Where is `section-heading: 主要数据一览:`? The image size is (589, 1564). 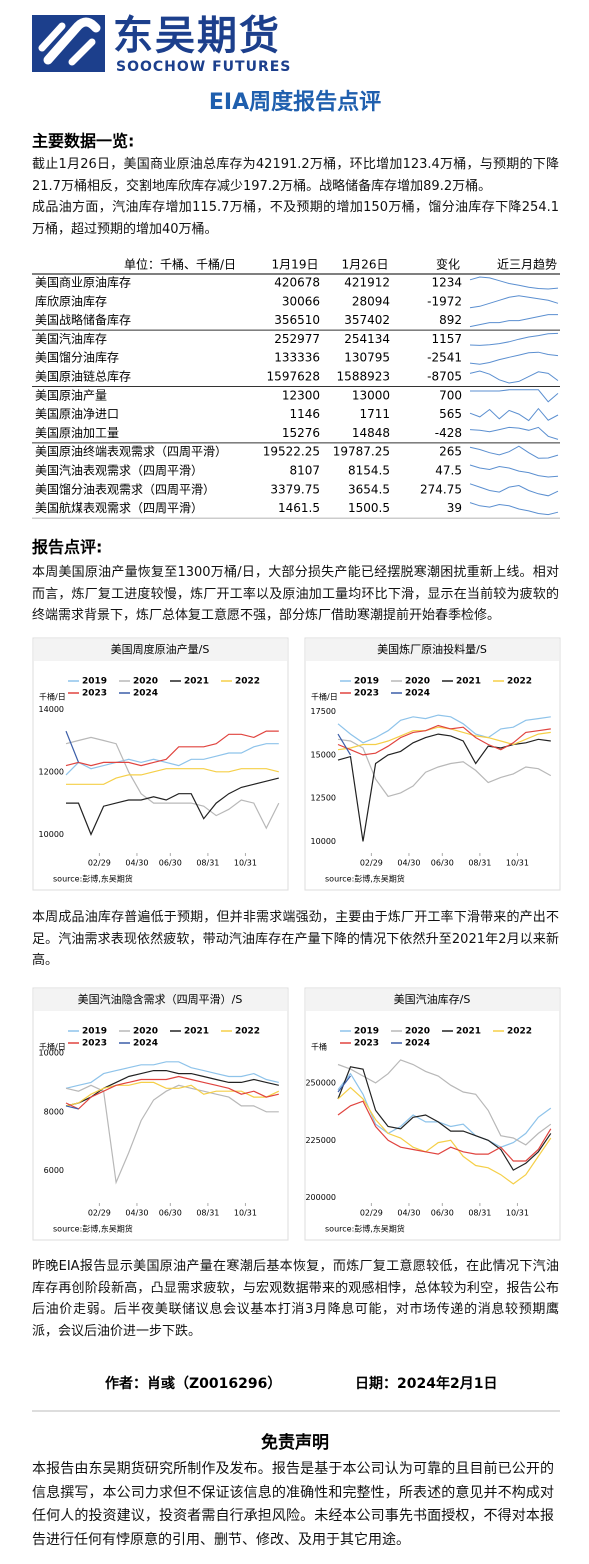
section-heading: 主要数据一览: is located at coordinates (83, 141).